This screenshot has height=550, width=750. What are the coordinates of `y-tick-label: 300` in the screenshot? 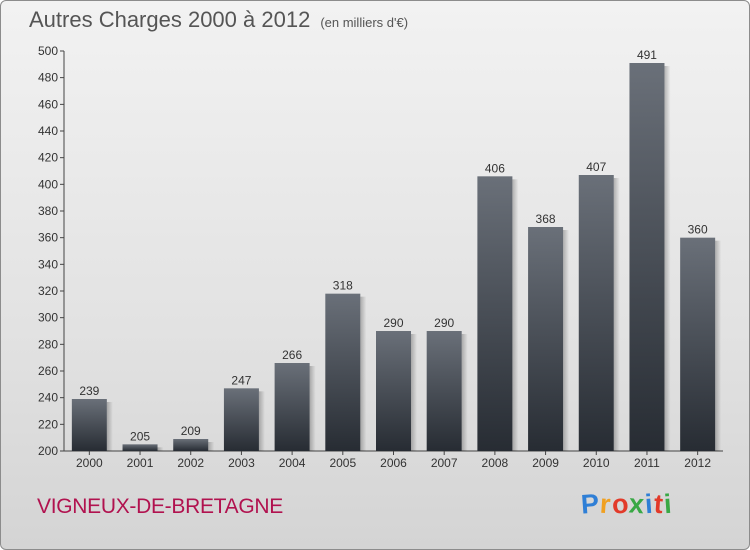 It's located at (48, 318).